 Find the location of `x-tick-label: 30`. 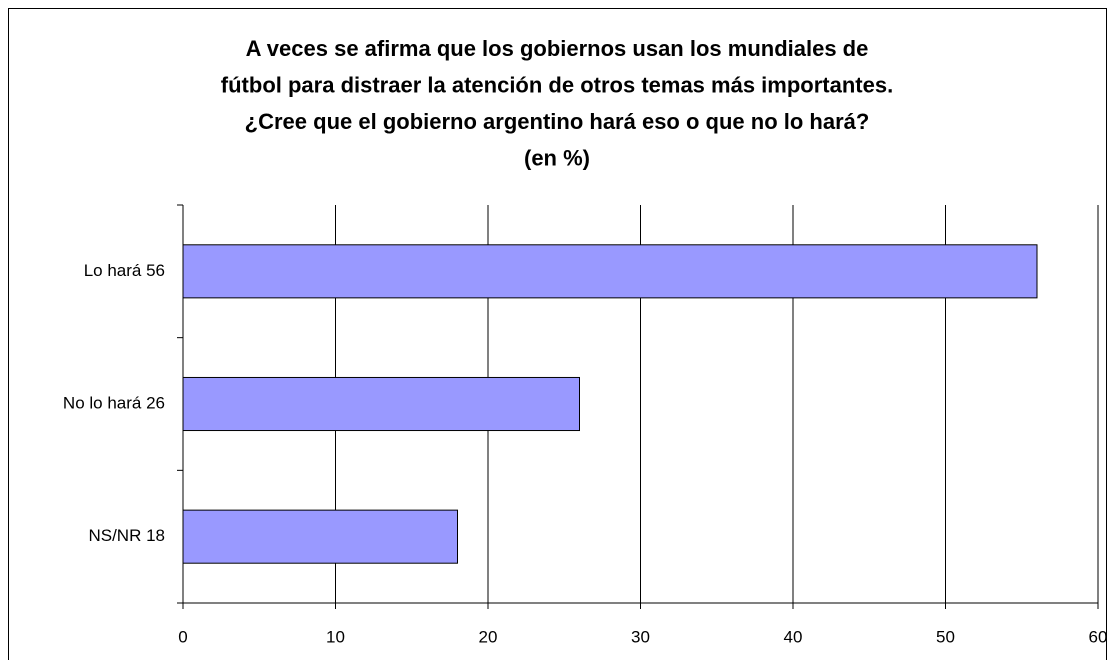

x-tick-label: 30 is located at coordinates (640, 636).